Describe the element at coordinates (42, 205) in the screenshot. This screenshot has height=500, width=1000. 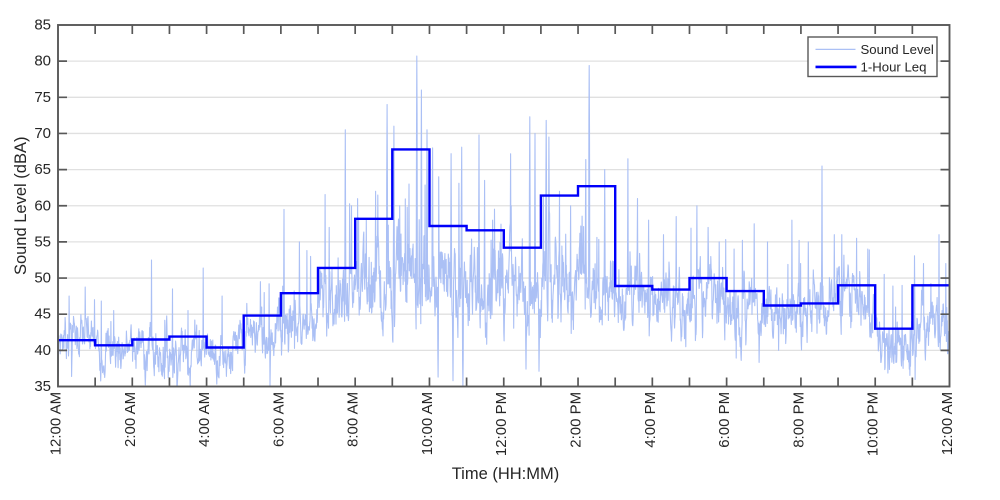
I see `svg-text: 60` at that location.